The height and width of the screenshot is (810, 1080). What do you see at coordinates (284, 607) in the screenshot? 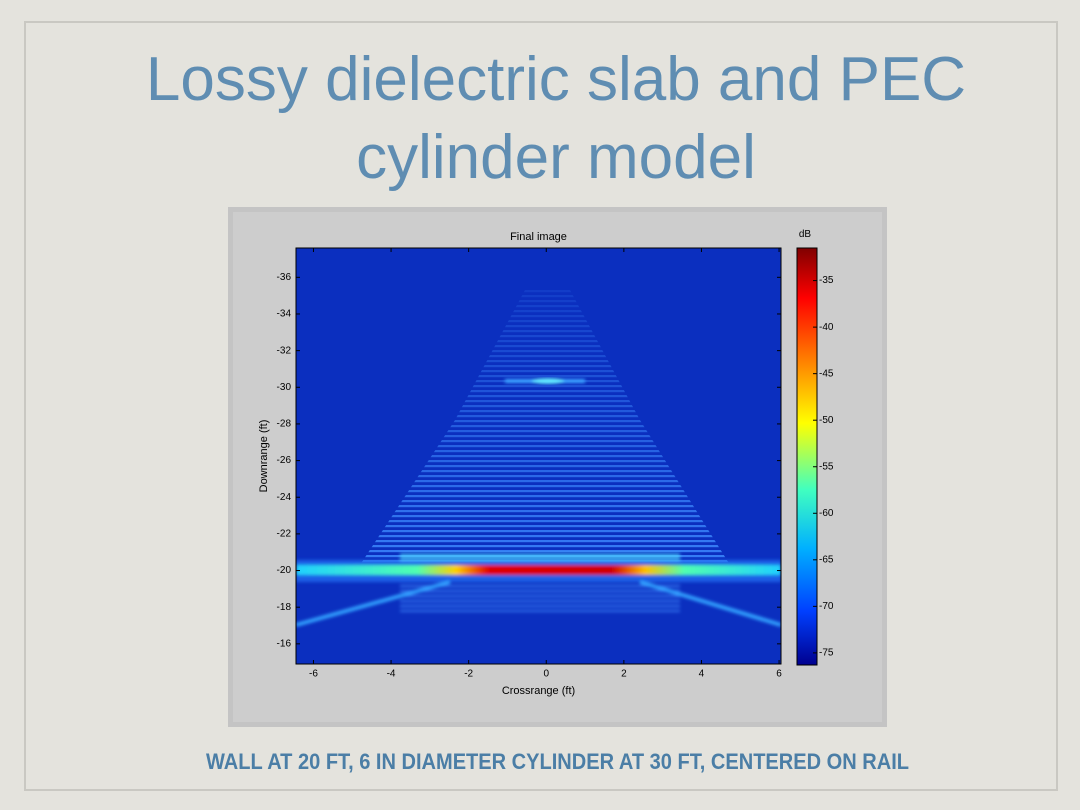
I see `y-tick-label: -18` at bounding box center [284, 607].